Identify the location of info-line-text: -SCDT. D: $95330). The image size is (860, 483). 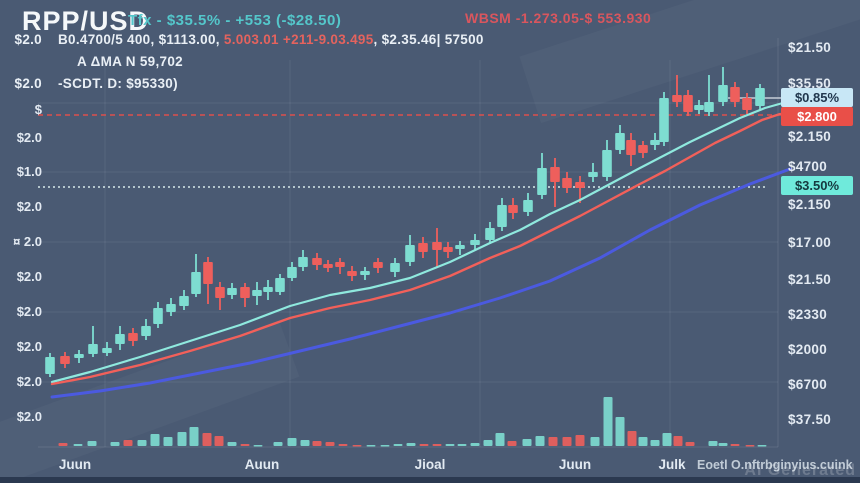
(118, 83).